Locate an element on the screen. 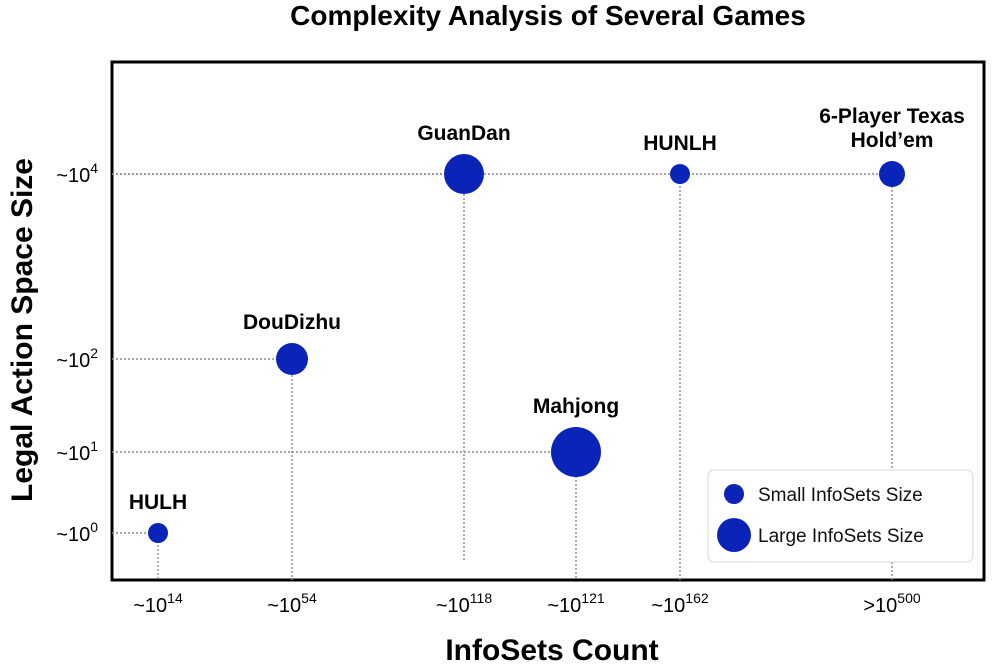  y-tick-label: ~100 is located at coordinates (77, 532).